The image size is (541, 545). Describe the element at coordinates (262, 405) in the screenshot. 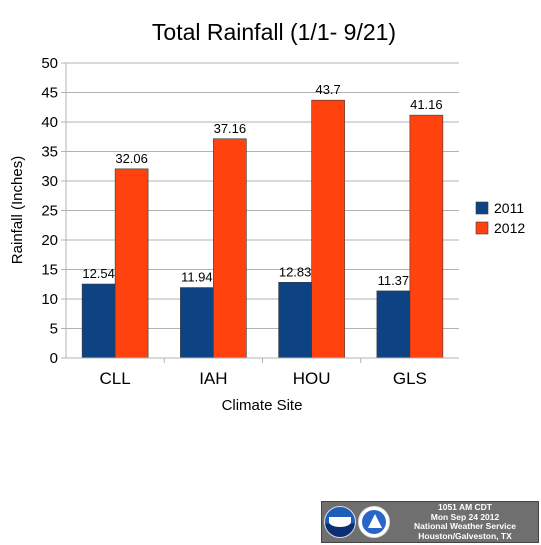

I see `x-axis-label: Climate Site` at that location.